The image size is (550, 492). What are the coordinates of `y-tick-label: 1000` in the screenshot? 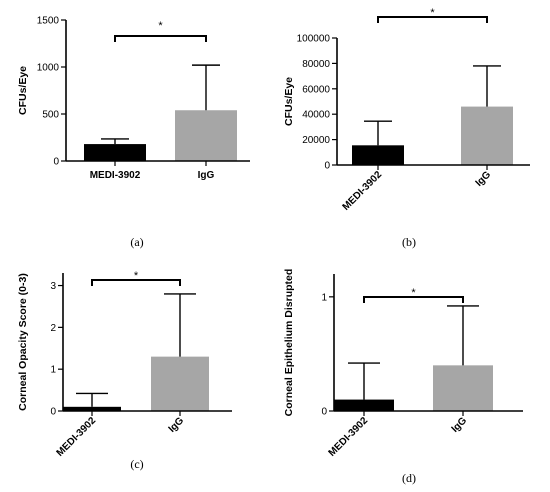 It's located at (48, 68).